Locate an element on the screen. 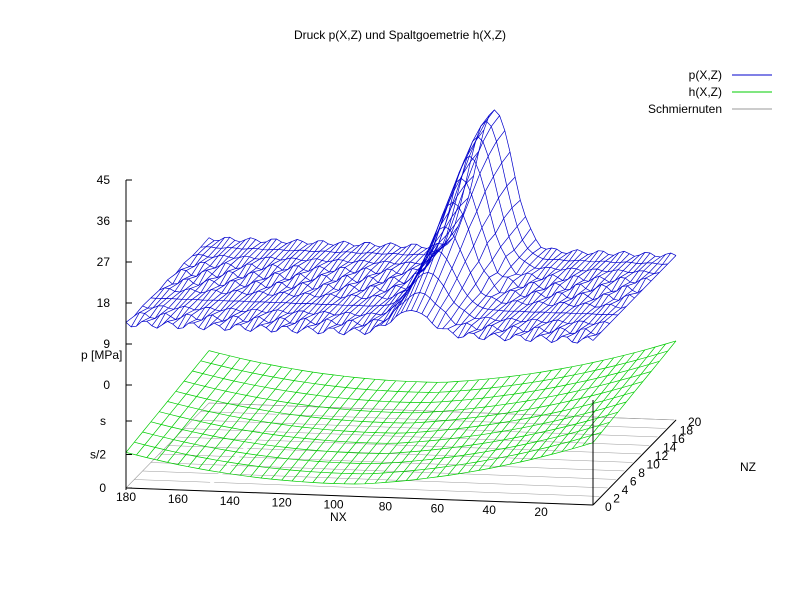 This screenshot has height=600, width=800. y-tick-label: 20 is located at coordinates (695, 422).